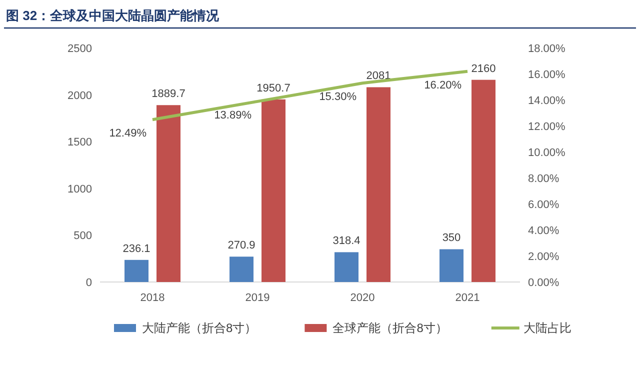 This screenshot has width=640, height=372. I want to click on y2-tick-label: 2.00%, so click(544, 257).